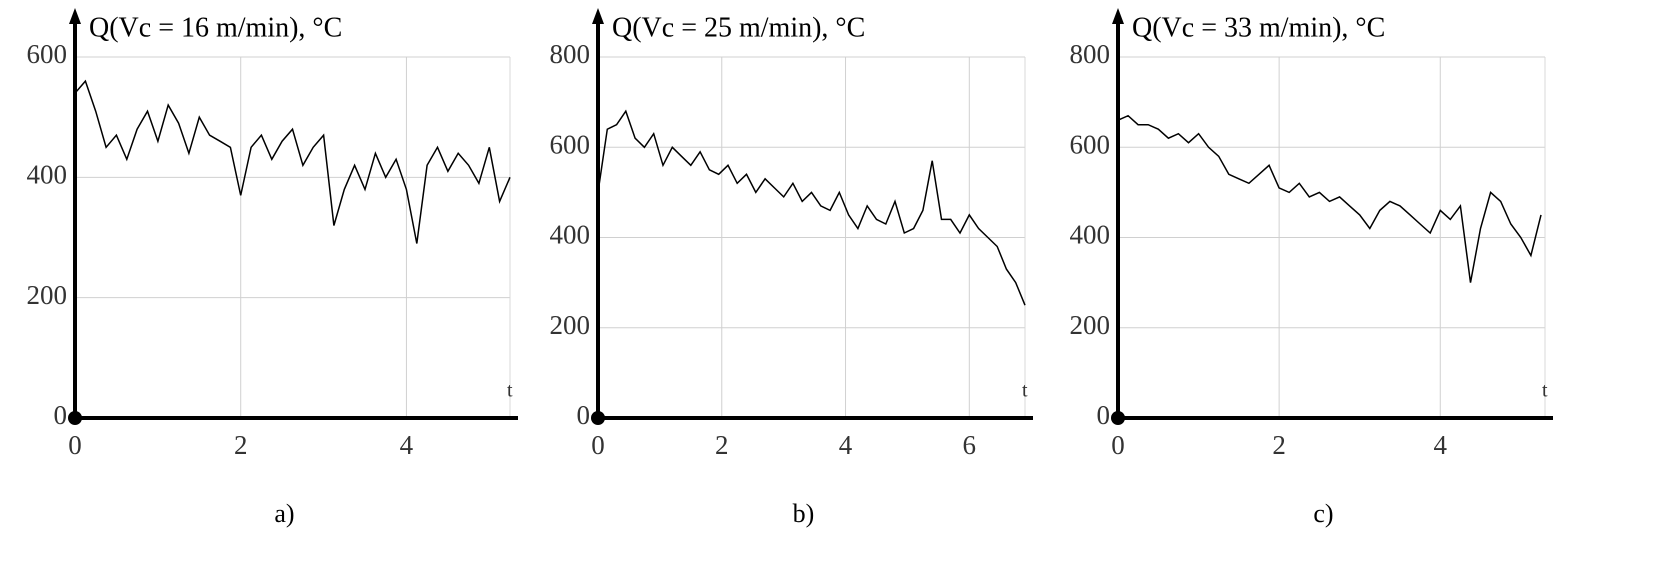 The width and height of the screenshot is (1667, 573). Describe the element at coordinates (970, 445) in the screenshot. I see `x-tick-label: 6` at that location.